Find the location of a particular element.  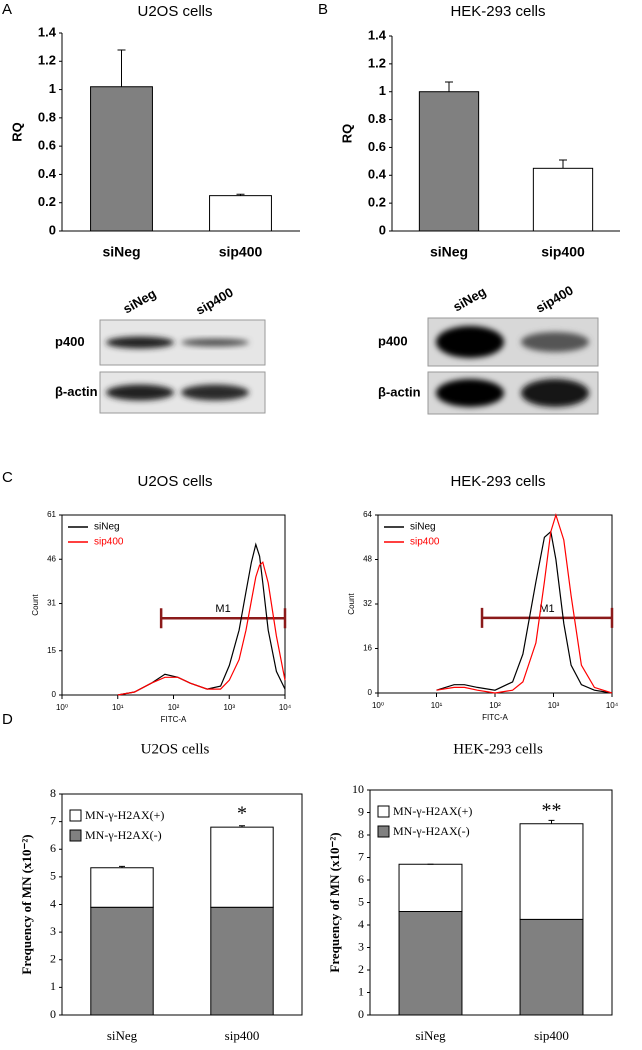

y-tick-label: 1.4 is located at coordinates (47, 31).